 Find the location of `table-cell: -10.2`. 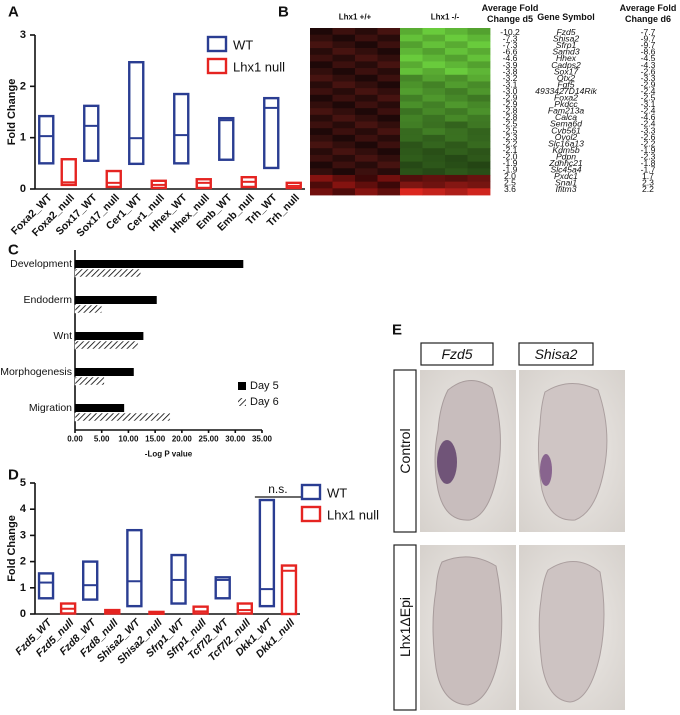

table-cell: -10.2 is located at coordinates (510, 32).